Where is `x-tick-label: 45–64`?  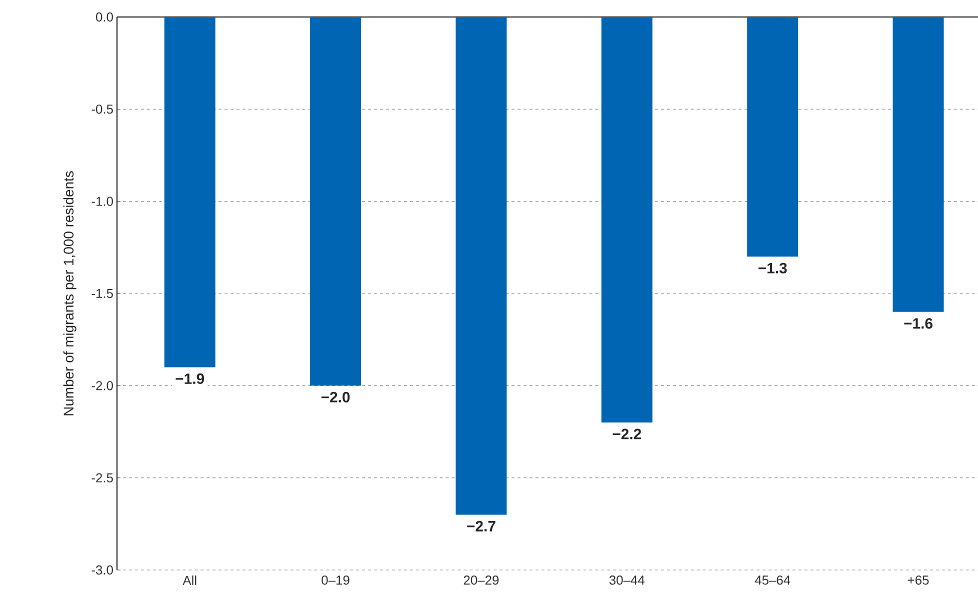 x-tick-label: 45–64 is located at coordinates (772, 580).